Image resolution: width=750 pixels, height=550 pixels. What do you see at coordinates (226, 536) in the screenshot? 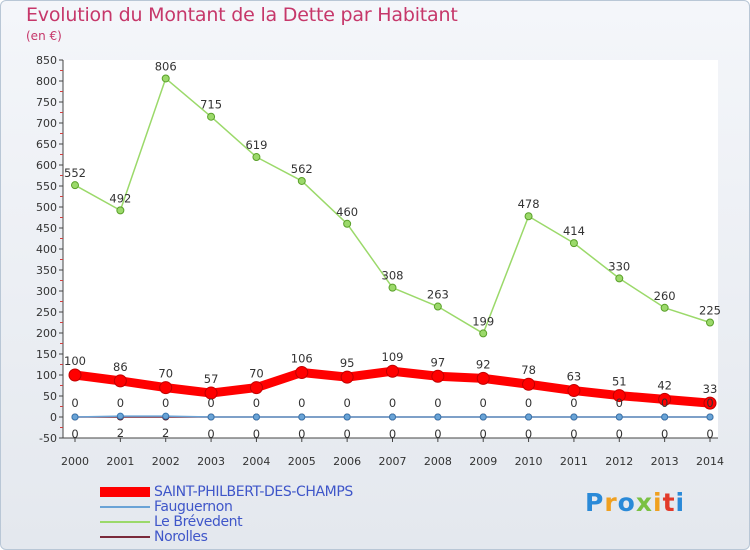
I see `legend-item: Norolles` at bounding box center [226, 536].